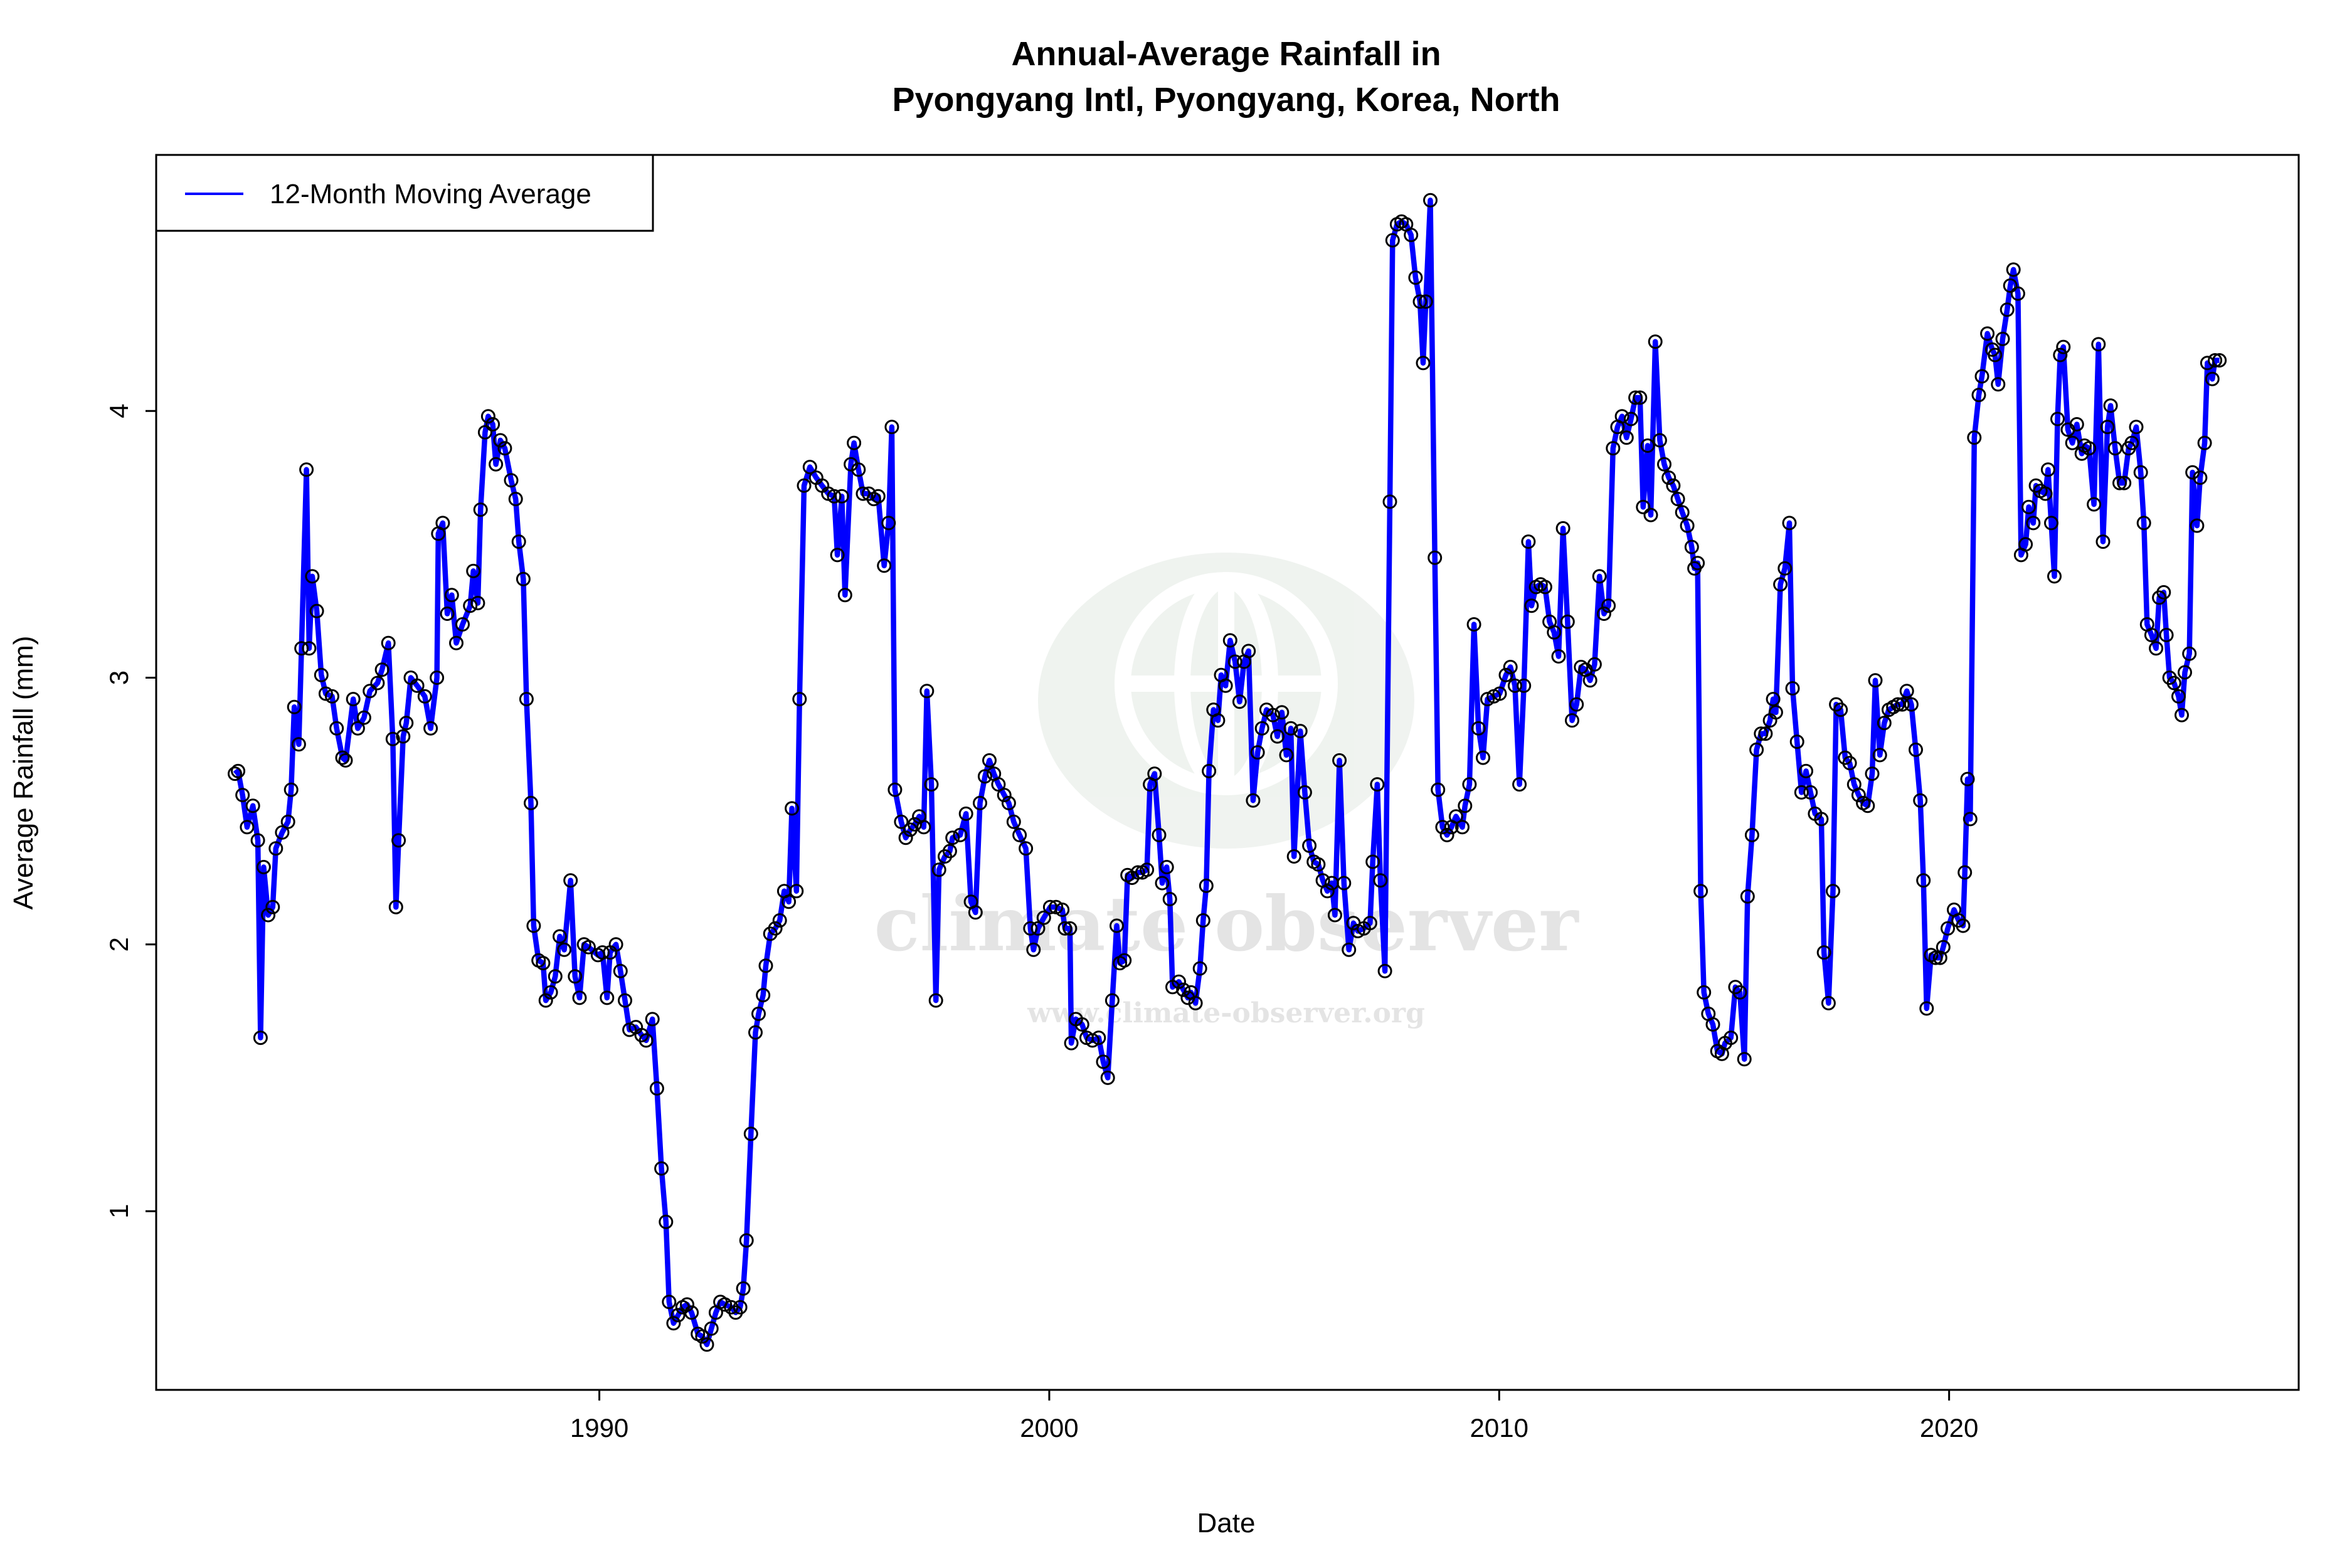 The width and height of the screenshot is (2352, 1568). What do you see at coordinates (1227, 924) in the screenshot?
I see `watermark-name: climate observer` at bounding box center [1227, 924].